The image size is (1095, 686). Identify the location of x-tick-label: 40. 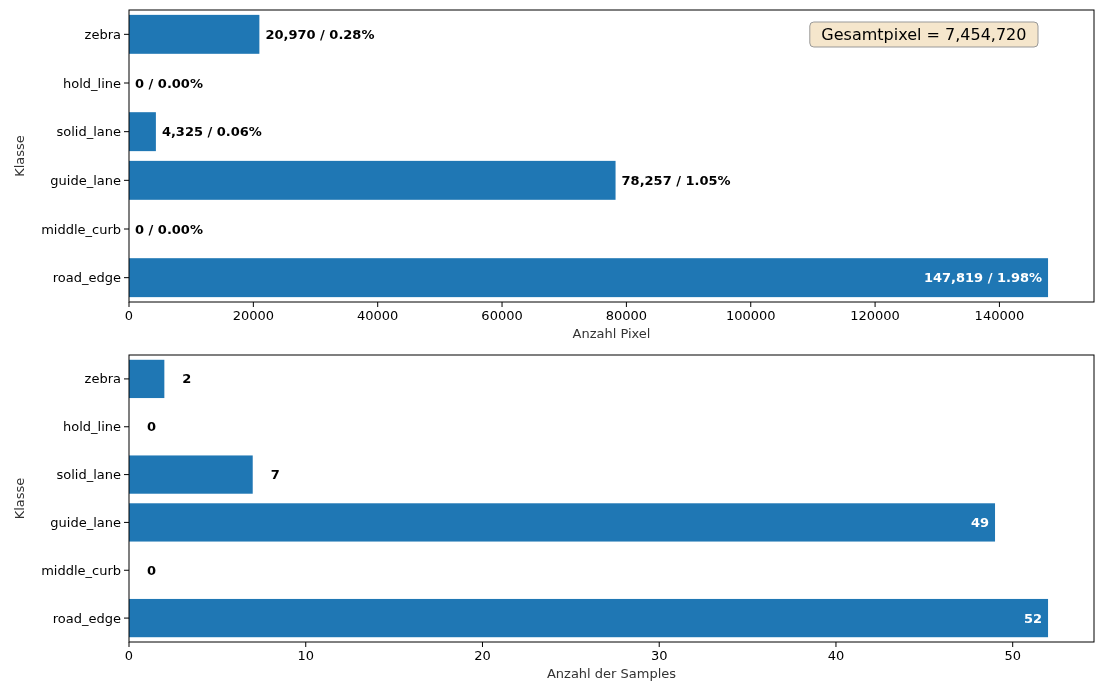
(836, 655).